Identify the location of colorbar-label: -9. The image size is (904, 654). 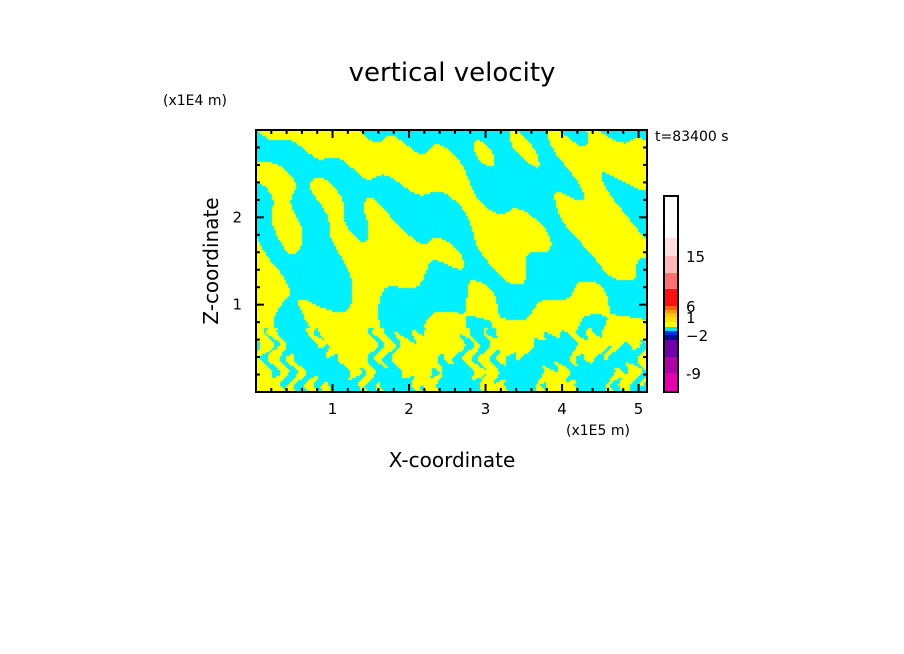
(693, 374).